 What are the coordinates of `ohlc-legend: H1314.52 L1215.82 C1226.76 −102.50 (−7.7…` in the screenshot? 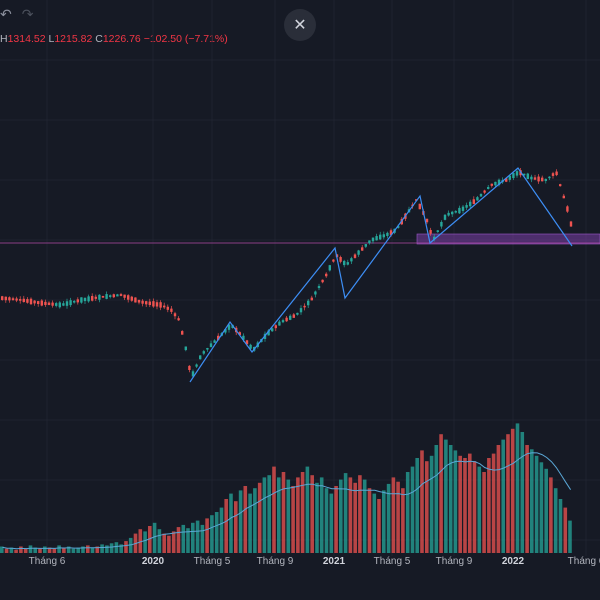 It's located at (114, 39).